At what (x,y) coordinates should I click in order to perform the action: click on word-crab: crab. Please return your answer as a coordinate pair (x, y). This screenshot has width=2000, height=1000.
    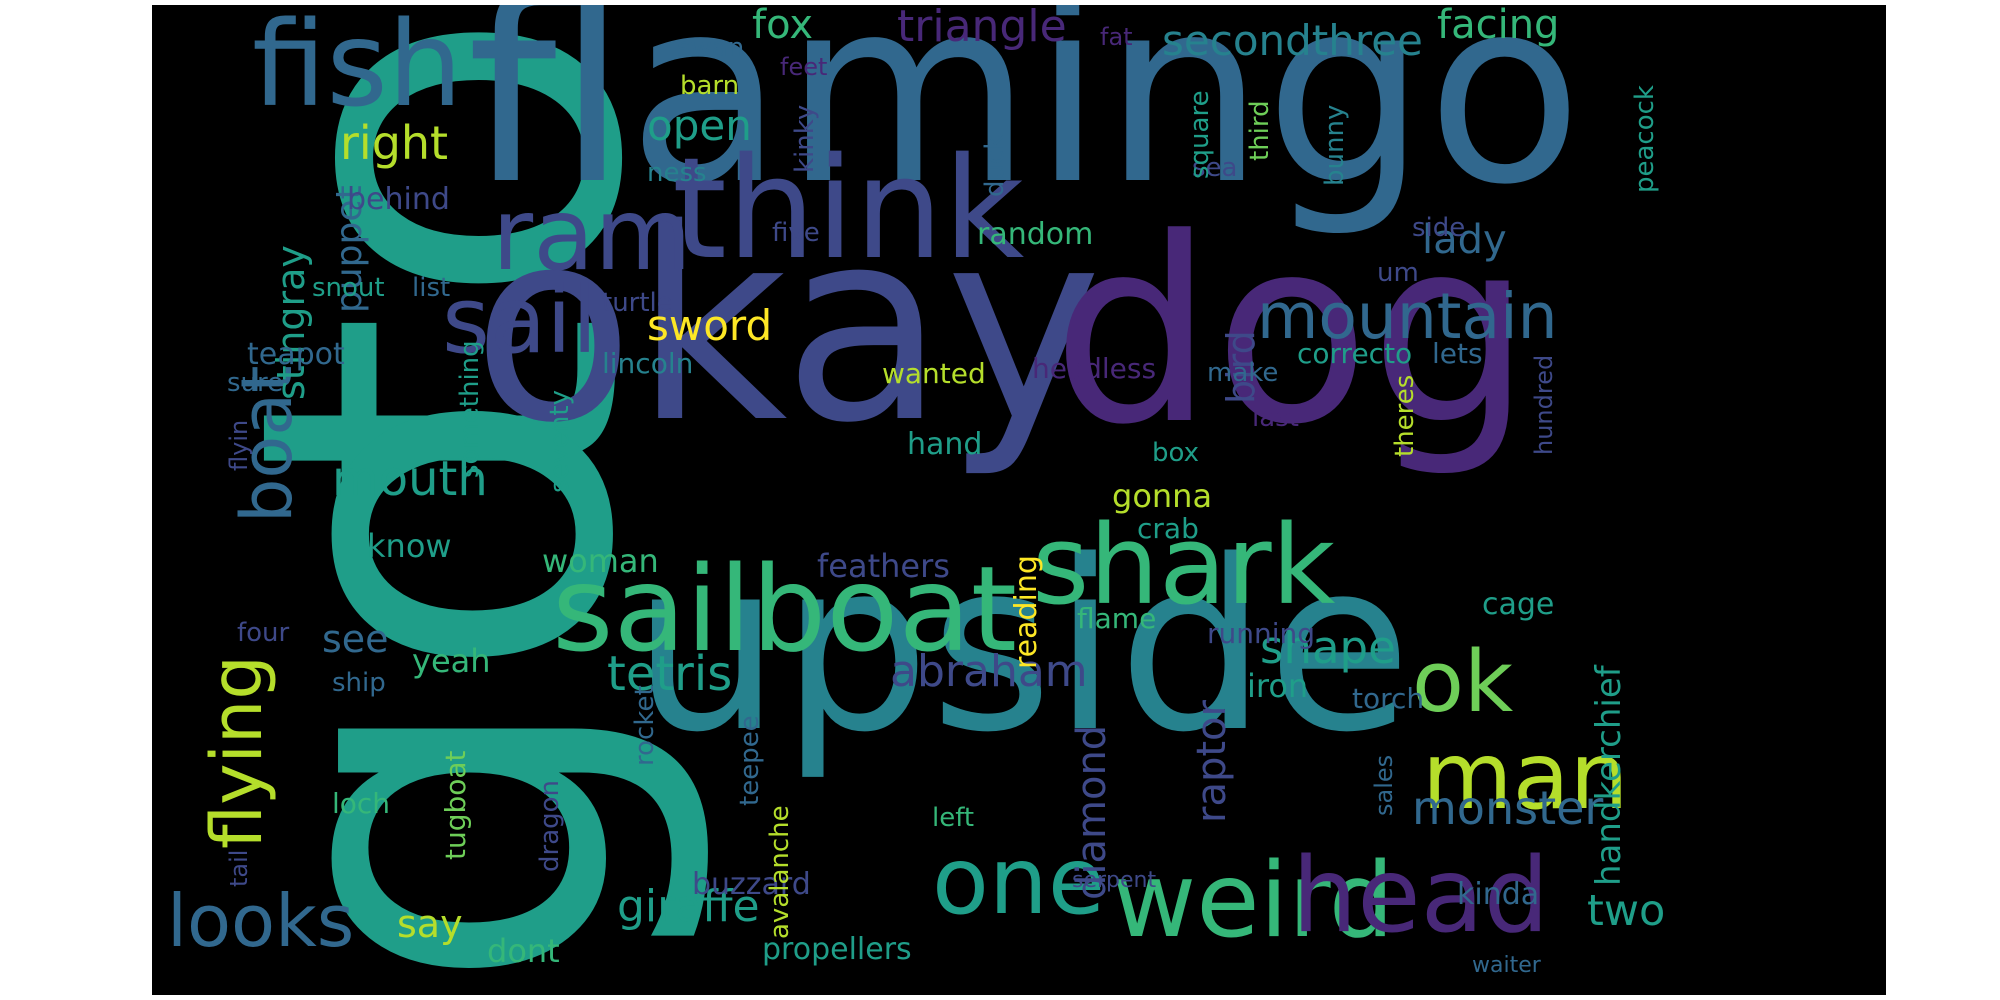
    Looking at the image, I should click on (1168, 528).